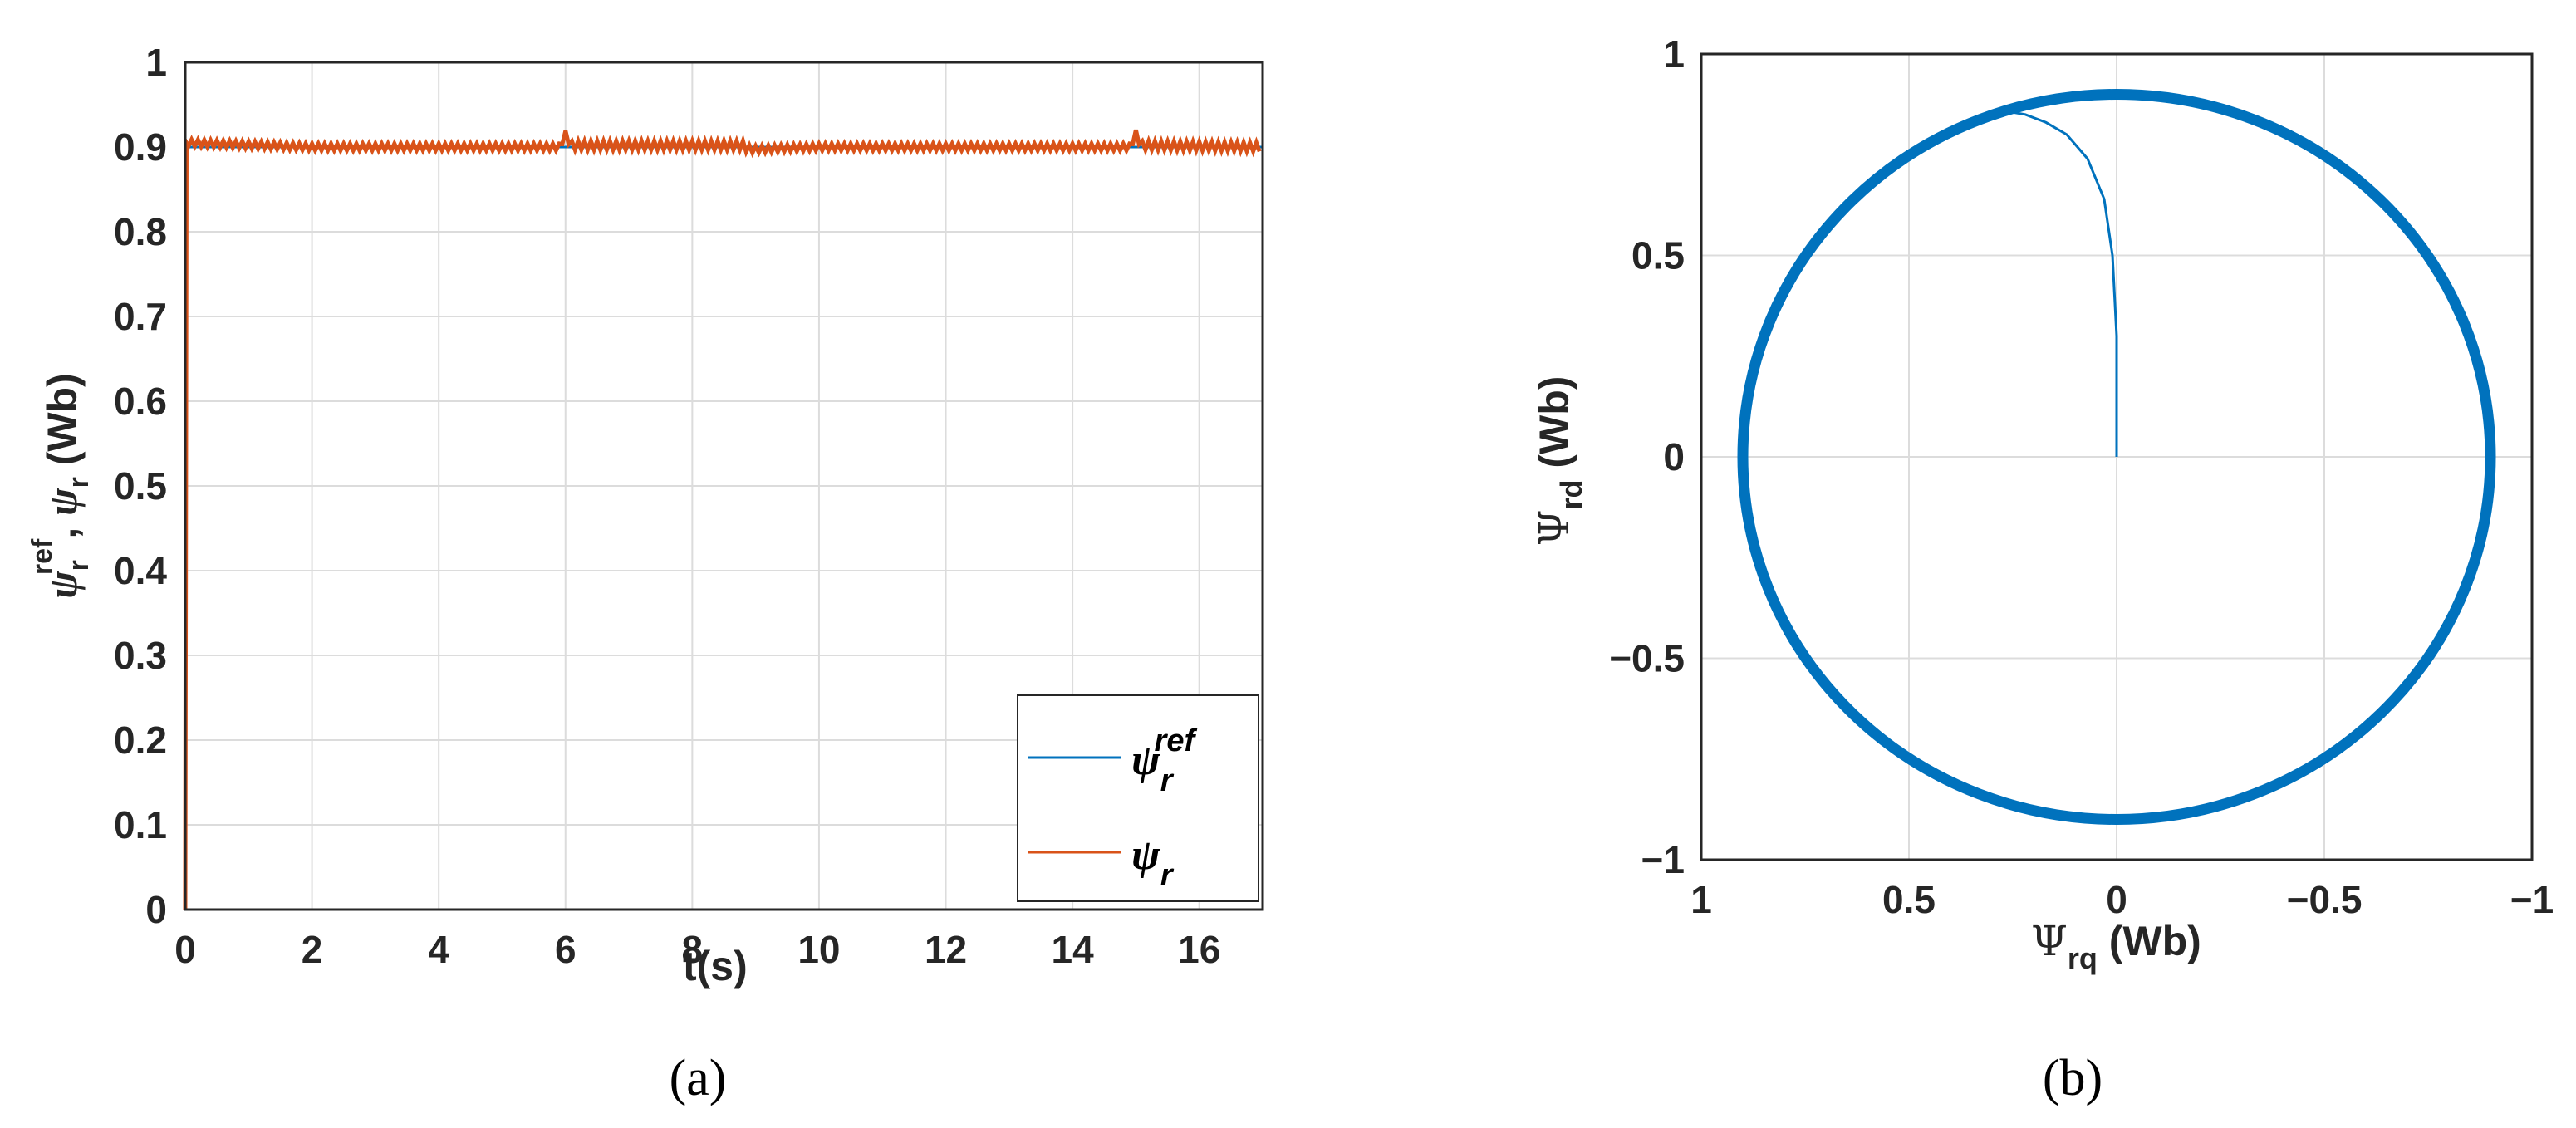 Image resolution: width=2576 pixels, height=1128 pixels. Describe the element at coordinates (2058, 283) in the screenshot. I see `flux-transient-trajectory` at that location.